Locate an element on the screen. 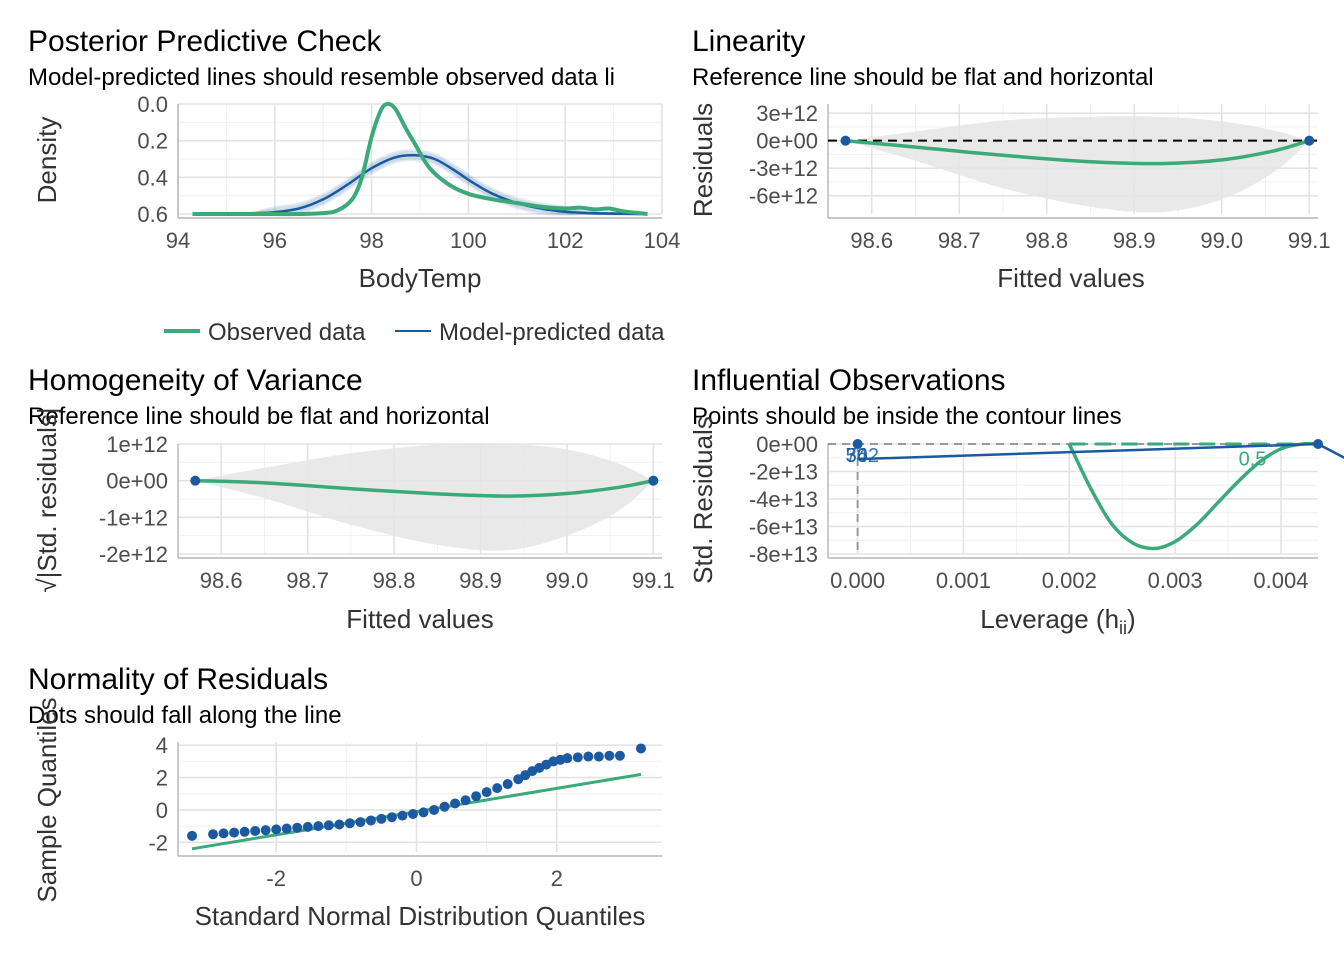 The height and width of the screenshot is (965, 1344). point-label: 362 is located at coordinates (862, 456).